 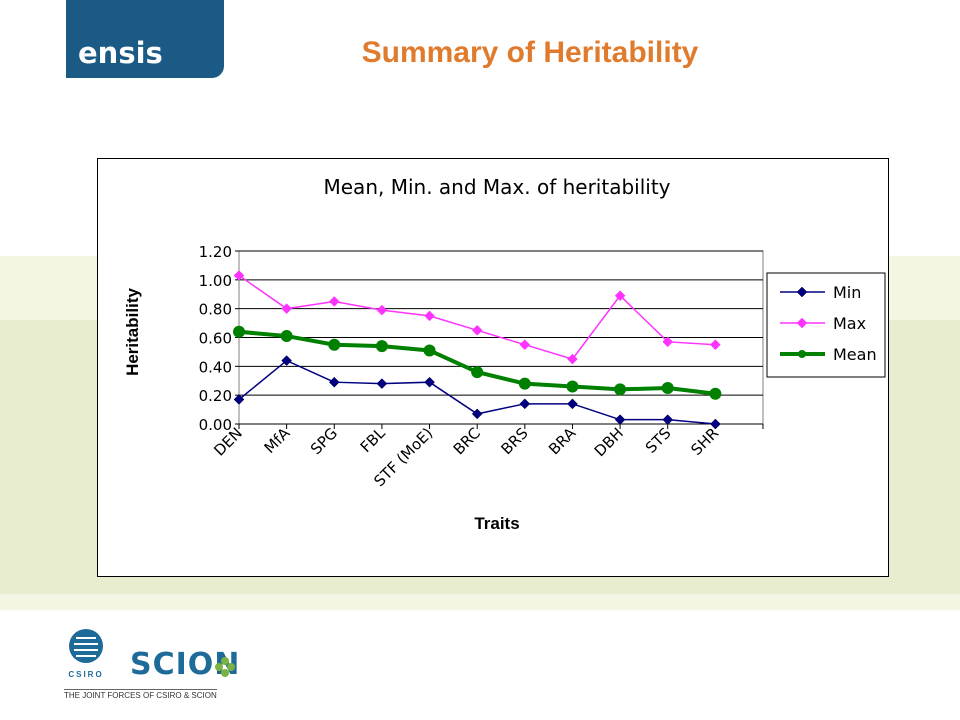 I want to click on csiro-logo-lines, so click(x=86, y=647).